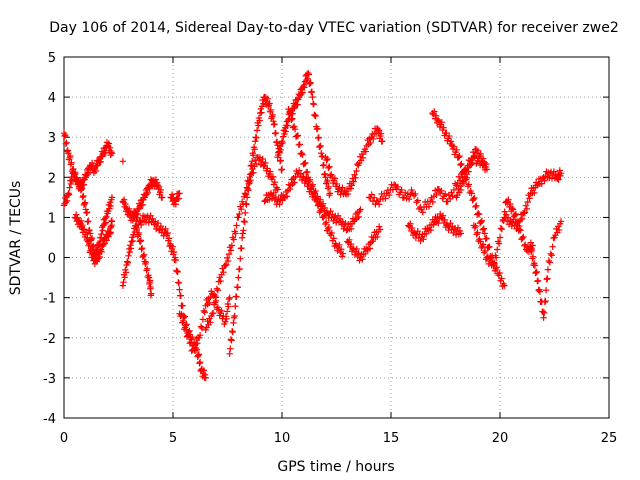 Image resolution: width=640 pixels, height=480 pixels. Describe the element at coordinates (52, 58) in the screenshot. I see `y-tick-label: 5` at that location.